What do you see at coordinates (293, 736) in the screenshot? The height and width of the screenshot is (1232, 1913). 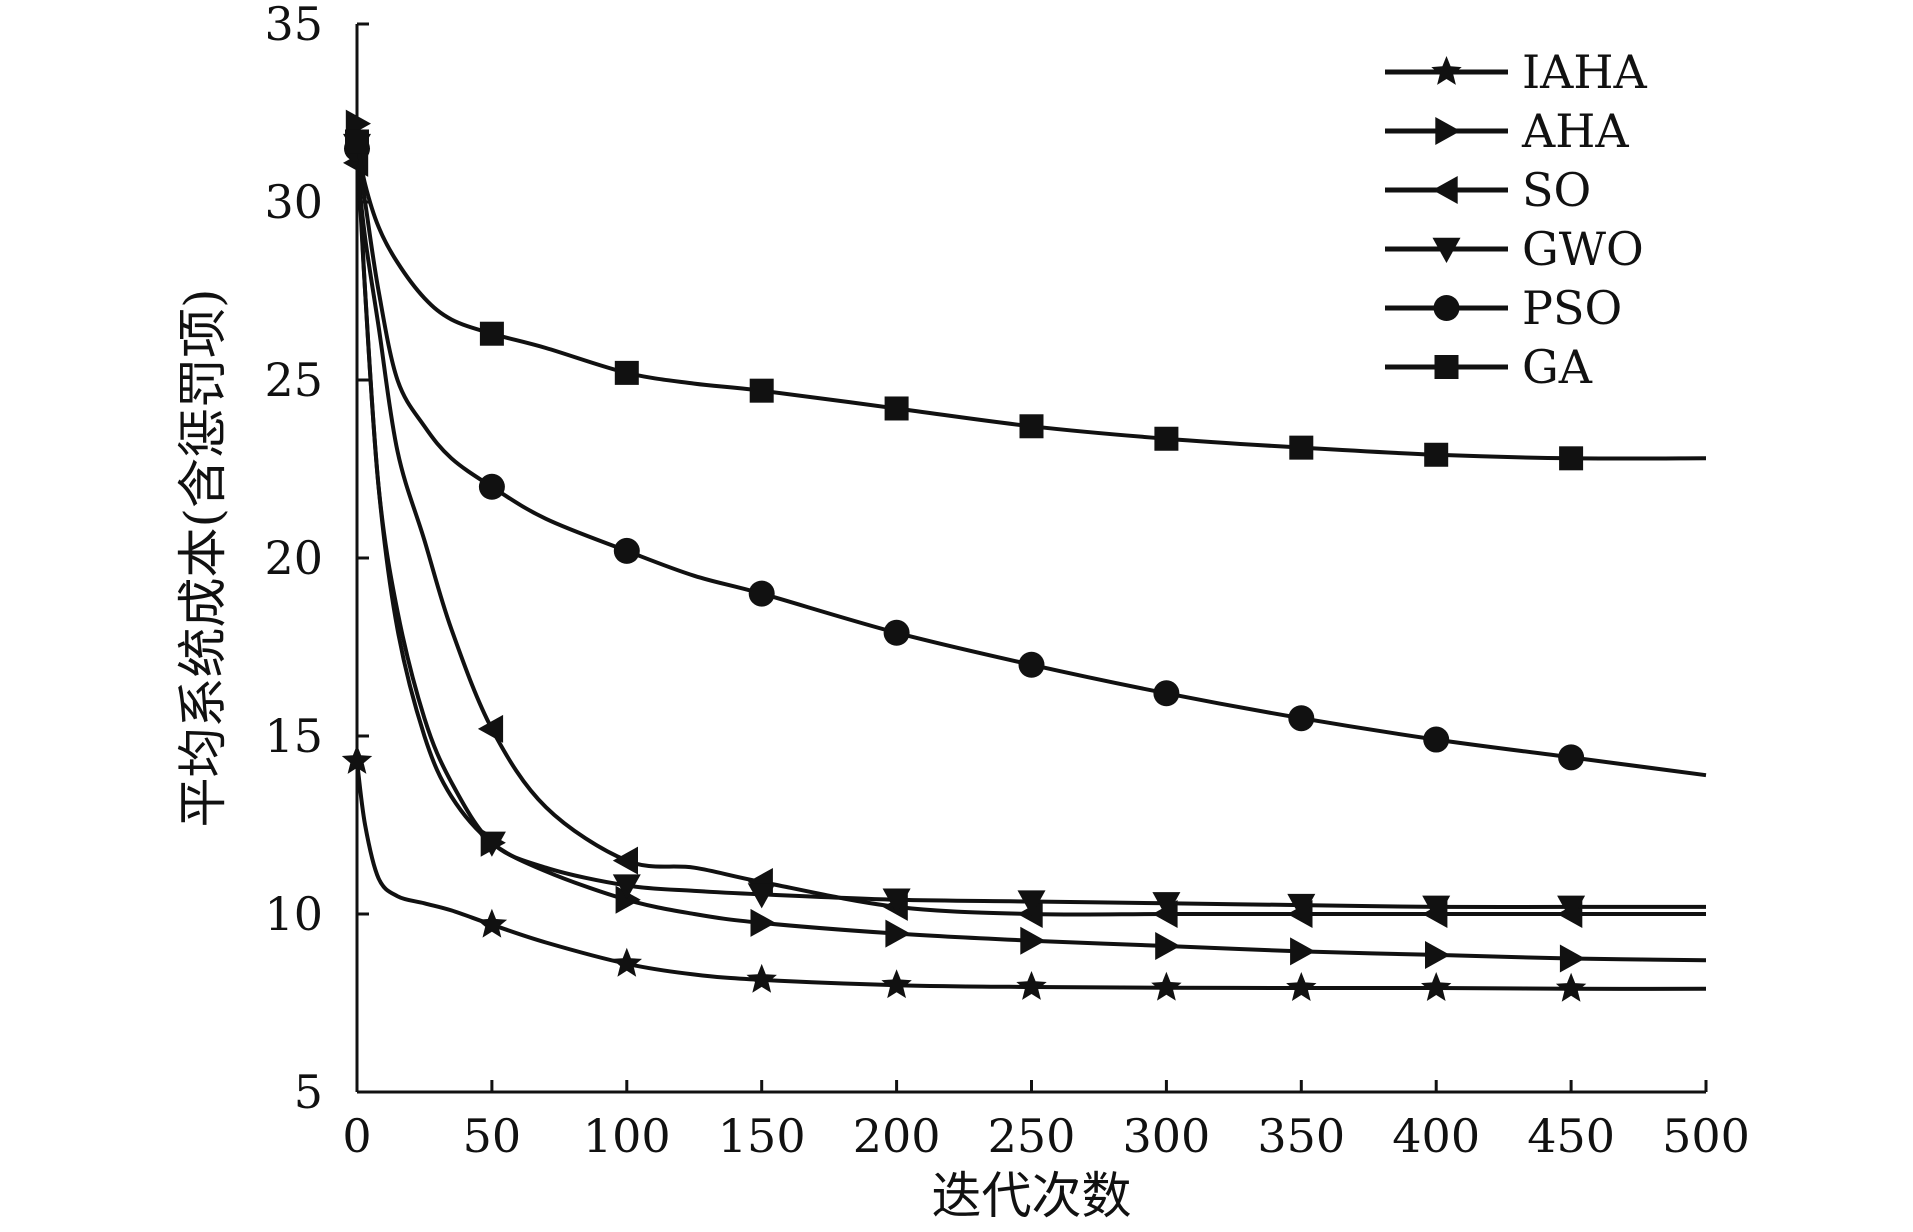 I see `y-tick-label: 15` at bounding box center [293, 736].